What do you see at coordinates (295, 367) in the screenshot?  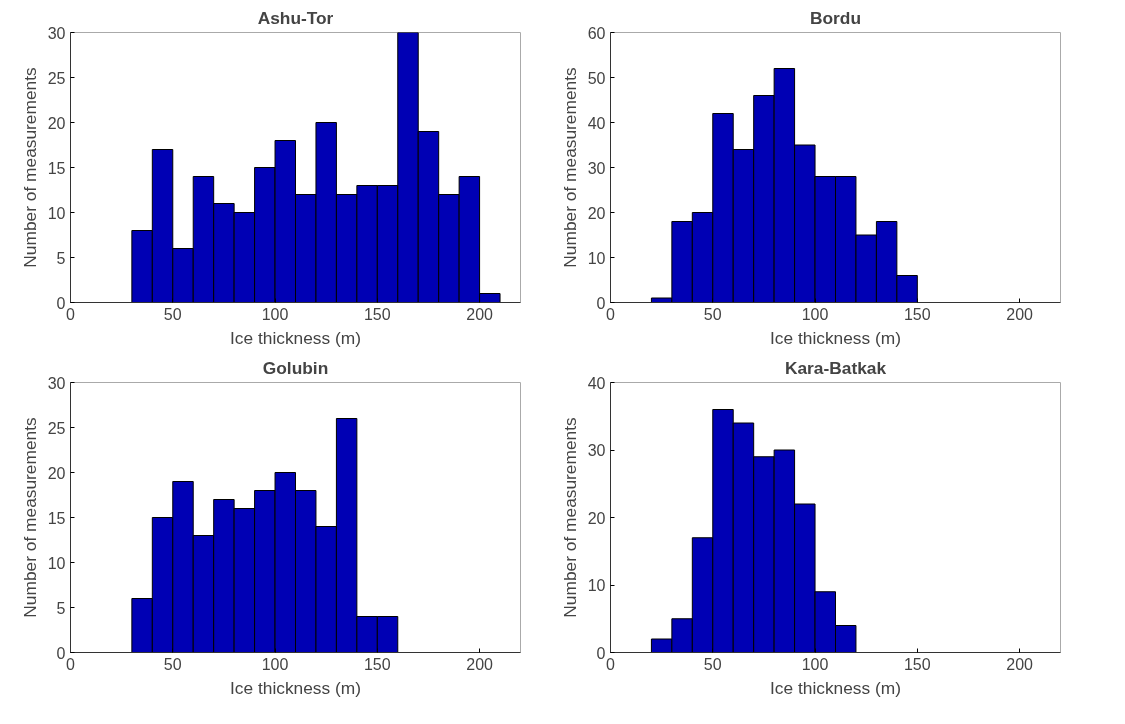 I see `chart-title: Golubin` at bounding box center [295, 367].